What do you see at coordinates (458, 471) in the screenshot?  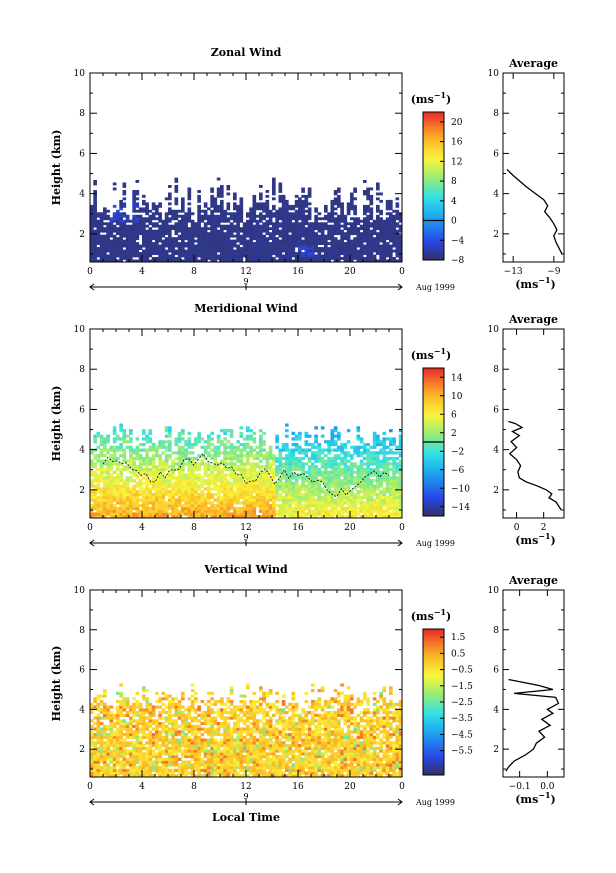 I see `colorbar-tick-label: −6` at bounding box center [458, 471].